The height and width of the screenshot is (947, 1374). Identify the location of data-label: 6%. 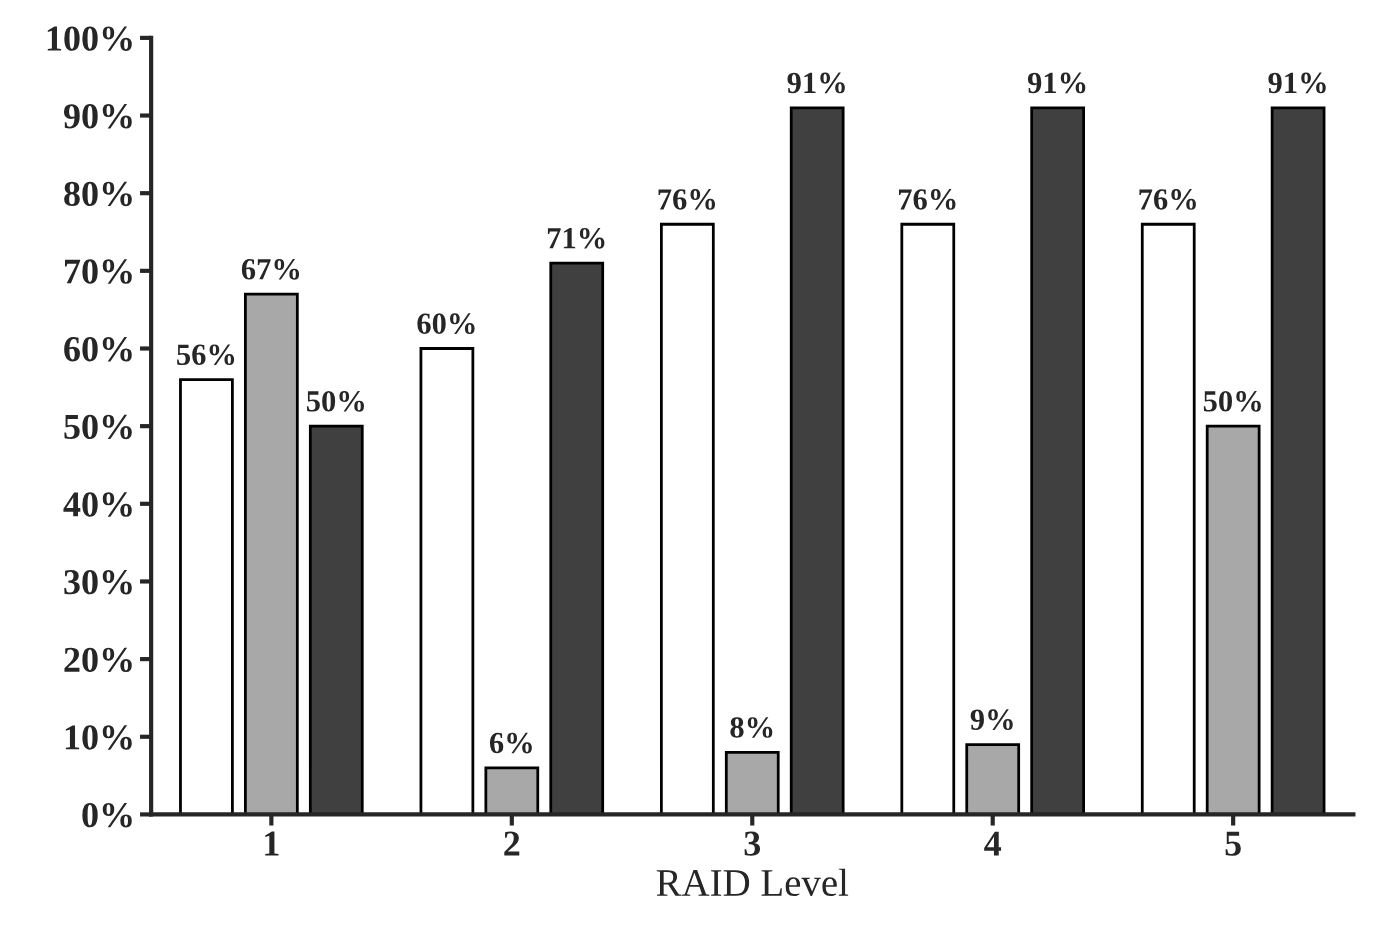
(510, 743).